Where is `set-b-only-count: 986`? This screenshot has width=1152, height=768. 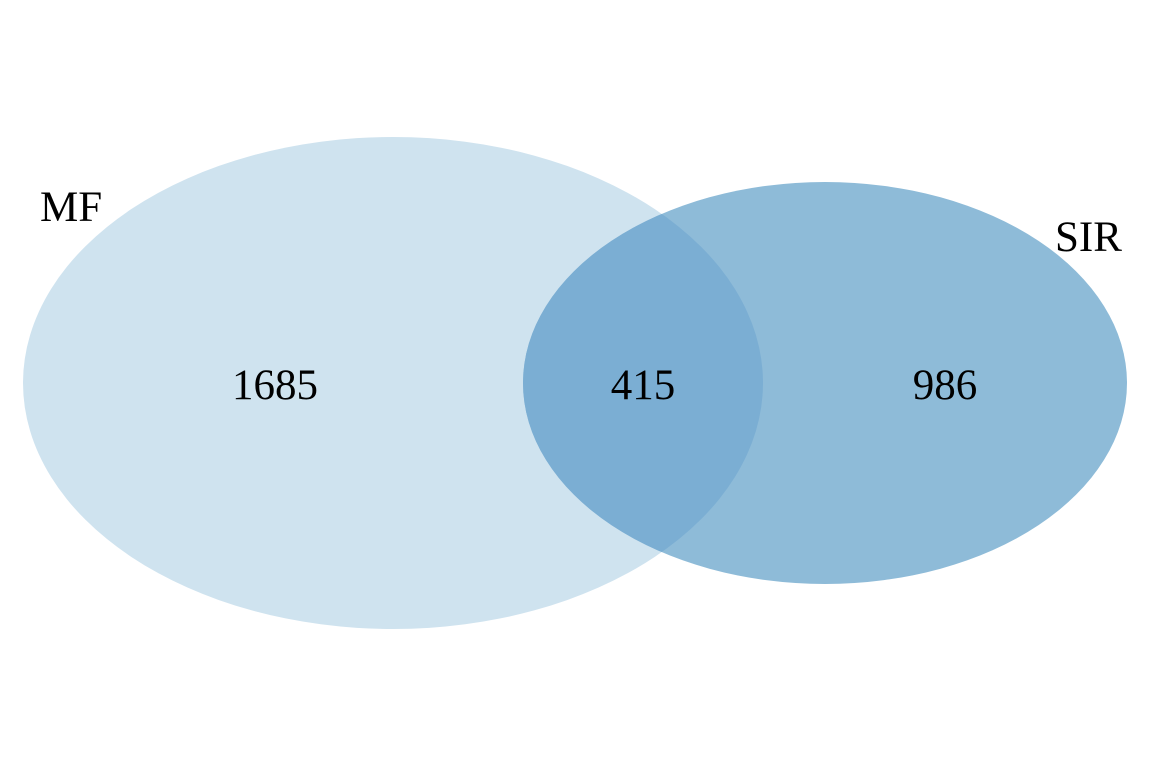 set-b-only-count: 986 is located at coordinates (945, 385).